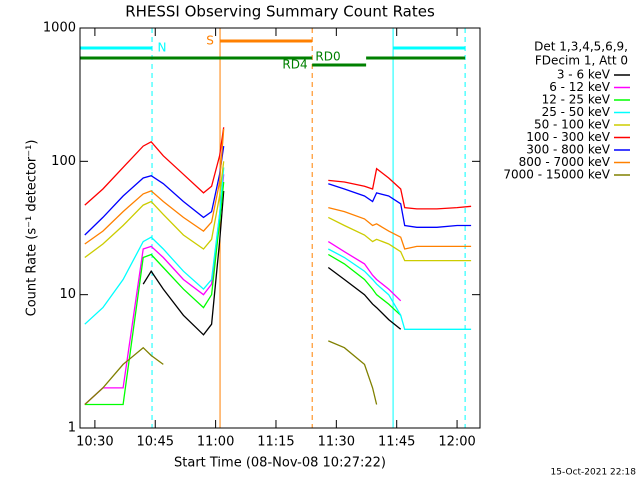 The image size is (640, 480). What do you see at coordinates (72, 428) in the screenshot?
I see `y-tick-label: 1` at bounding box center [72, 428].